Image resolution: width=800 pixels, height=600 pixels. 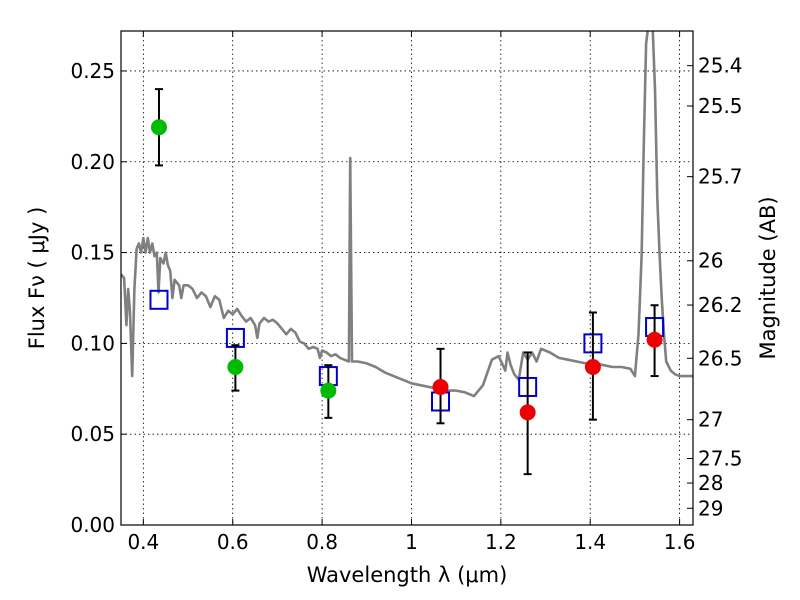 I want to click on y2-axis-label: Magnitude (AB), so click(x=768, y=277).